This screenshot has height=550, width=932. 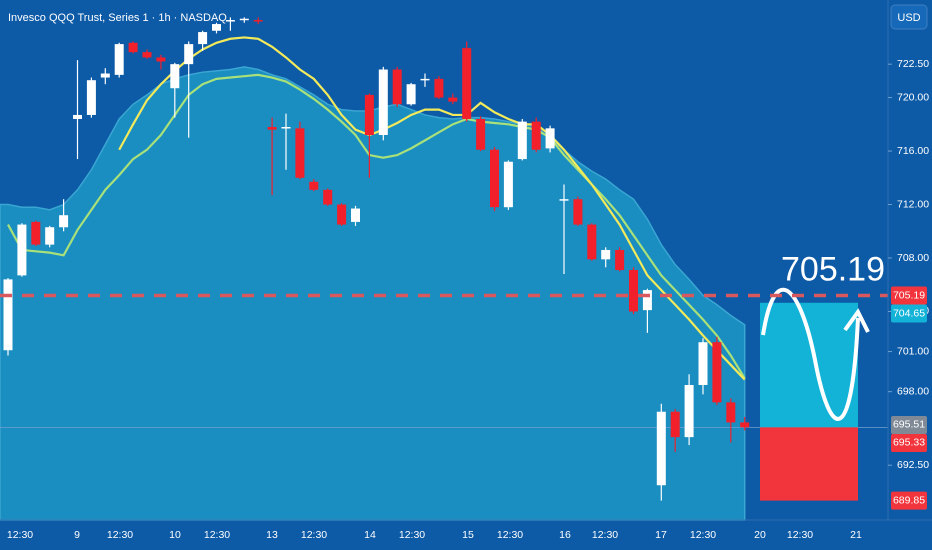 What do you see at coordinates (913, 64) in the screenshot?
I see `y-tick-label: 722.50` at bounding box center [913, 64].